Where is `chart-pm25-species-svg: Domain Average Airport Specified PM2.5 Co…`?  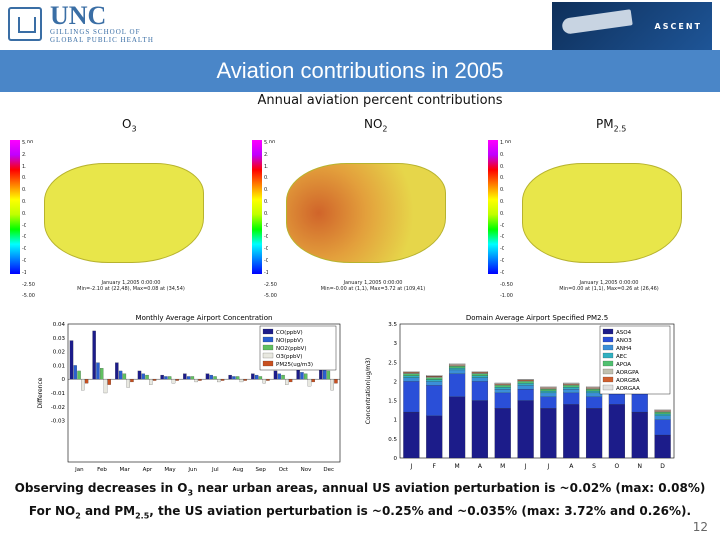
chart-pm25-species-svg: Domain Average Airport Specified PM2.5 Co… is located at coordinates (520, 392).